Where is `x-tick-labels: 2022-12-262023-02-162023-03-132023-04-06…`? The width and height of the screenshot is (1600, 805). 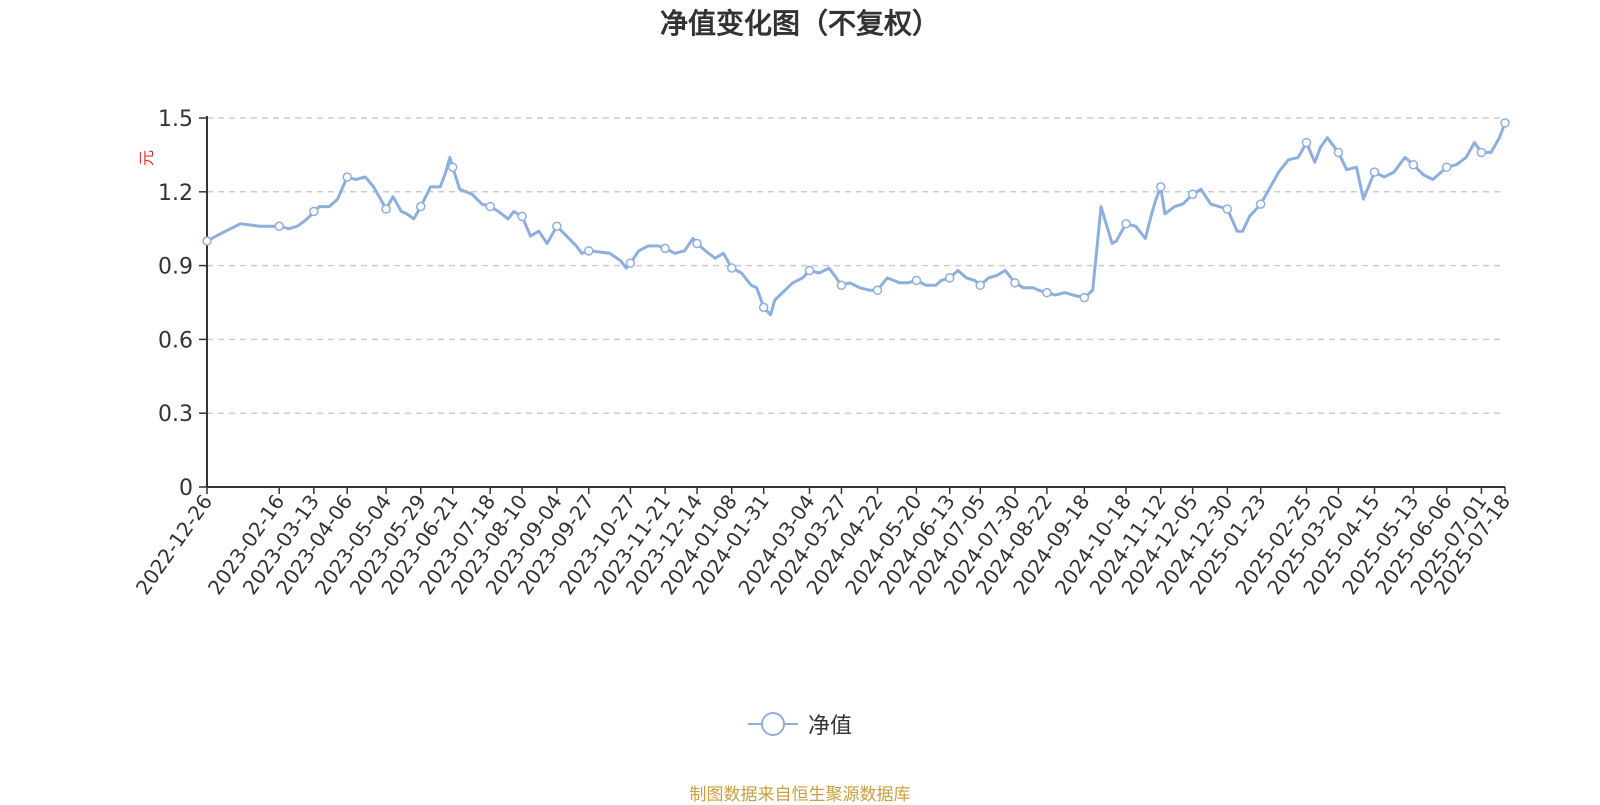
x-tick-labels: 2022-12-262023-02-162023-03-132023-04-06… is located at coordinates (823, 544).